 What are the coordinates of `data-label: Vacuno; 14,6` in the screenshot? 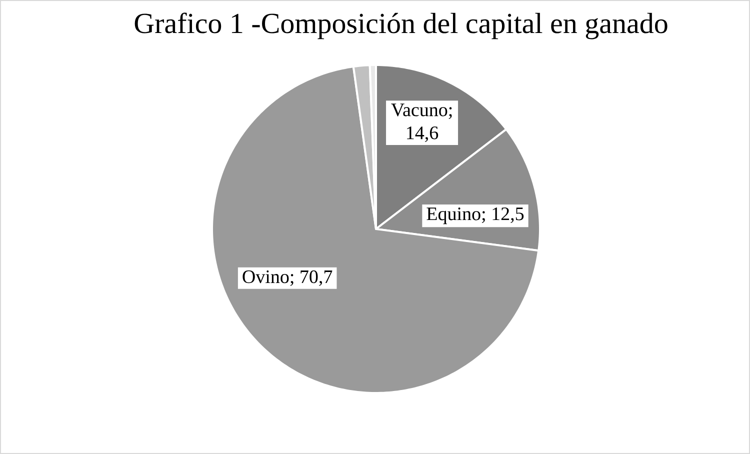 It's located at (421, 123).